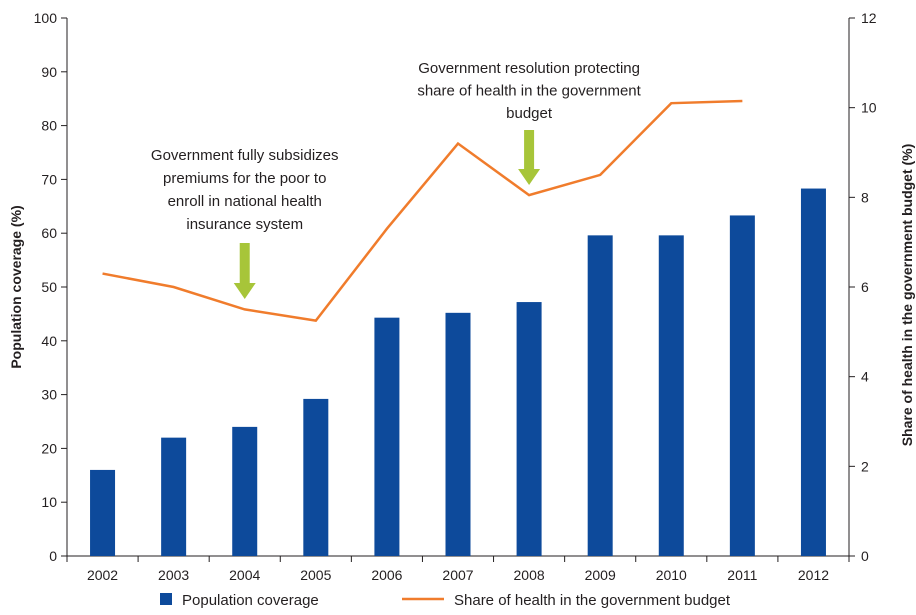  What do you see at coordinates (865, 377) in the screenshot?
I see `y2-tick-label: 4` at bounding box center [865, 377].